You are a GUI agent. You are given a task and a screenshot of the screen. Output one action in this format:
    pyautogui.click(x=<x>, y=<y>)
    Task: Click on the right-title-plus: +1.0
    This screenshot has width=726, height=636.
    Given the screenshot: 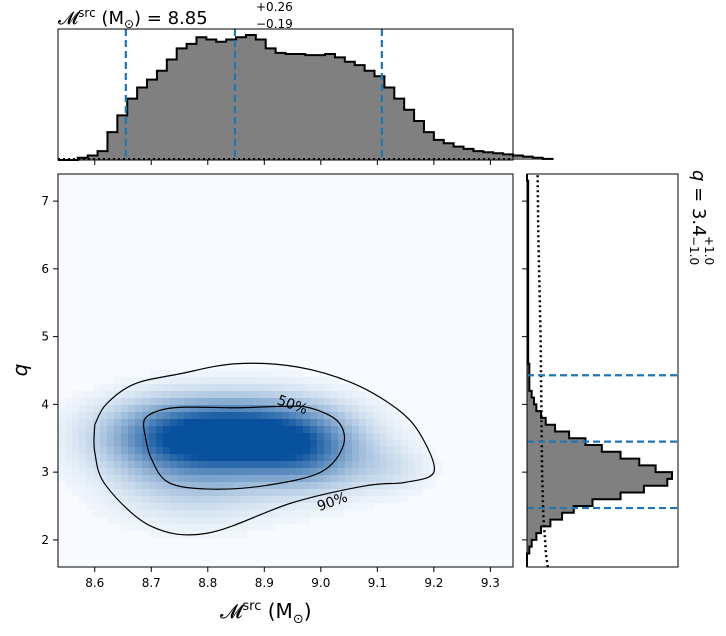 What is the action you would take?
    pyautogui.click(x=709, y=250)
    